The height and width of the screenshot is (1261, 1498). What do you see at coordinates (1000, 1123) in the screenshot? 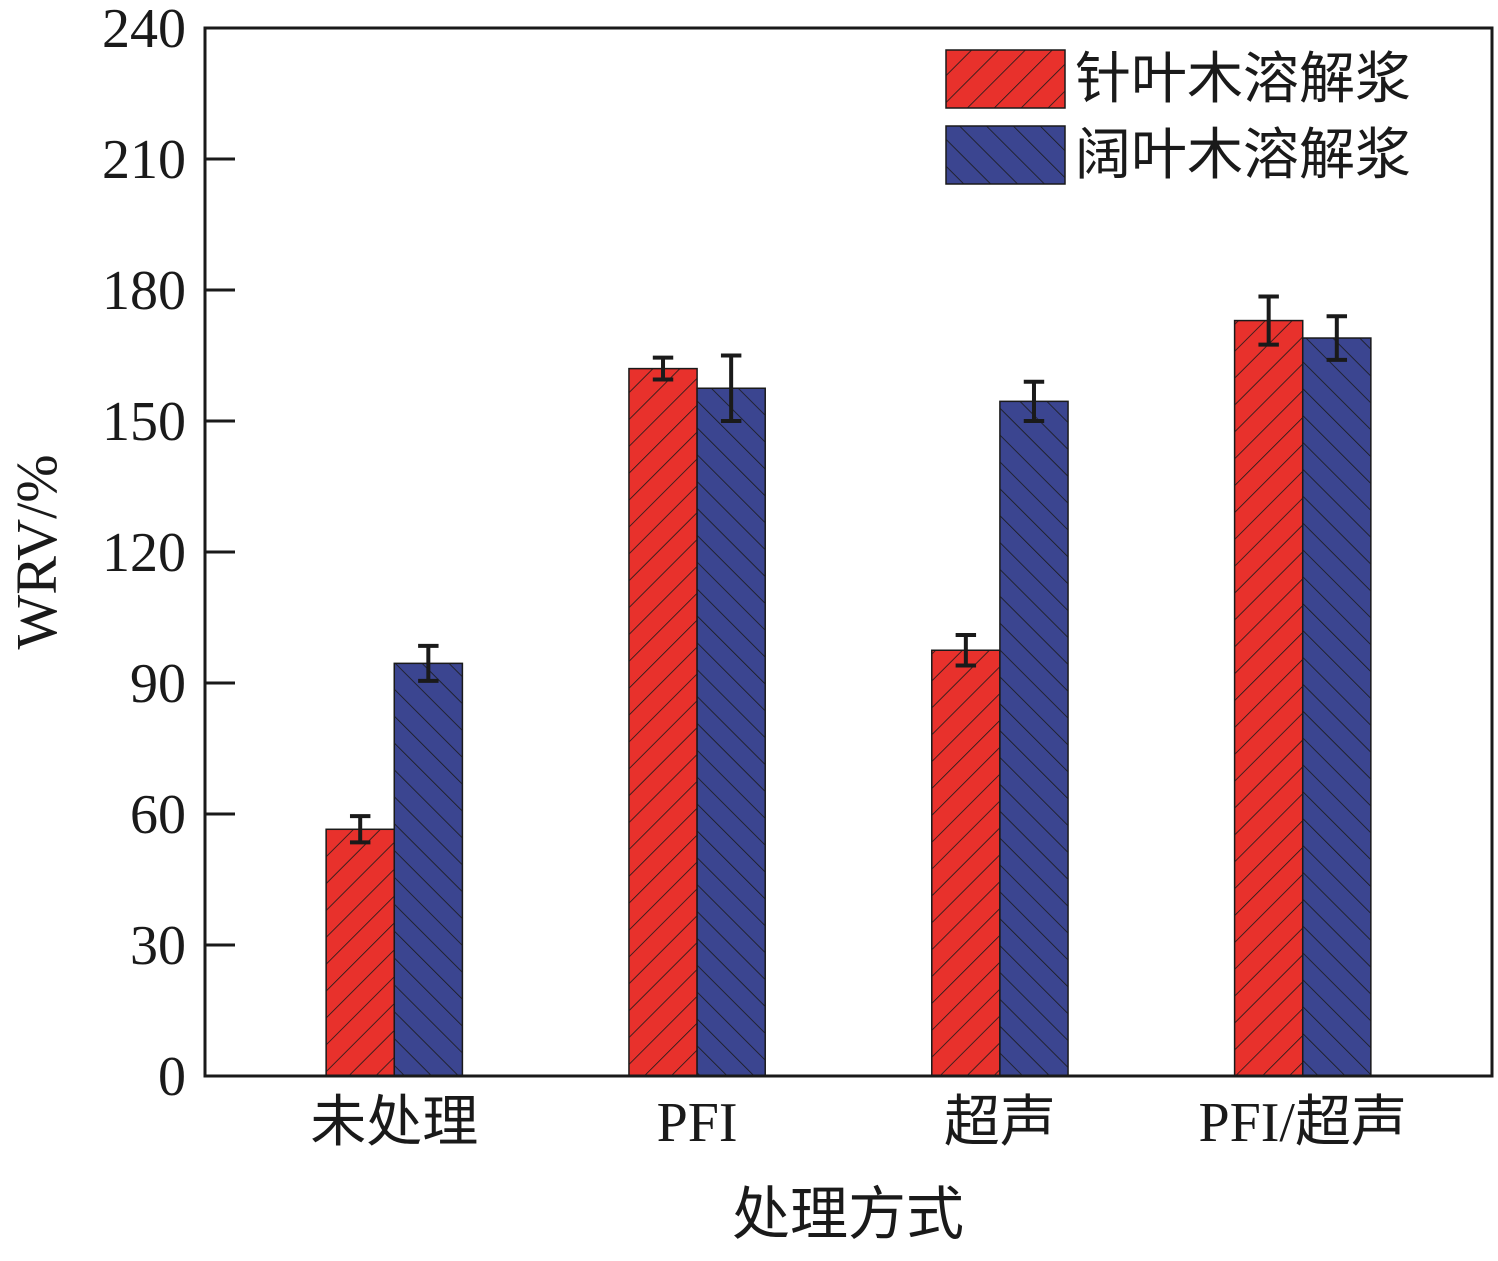
I see `x-tick-label: 超声` at bounding box center [1000, 1123].